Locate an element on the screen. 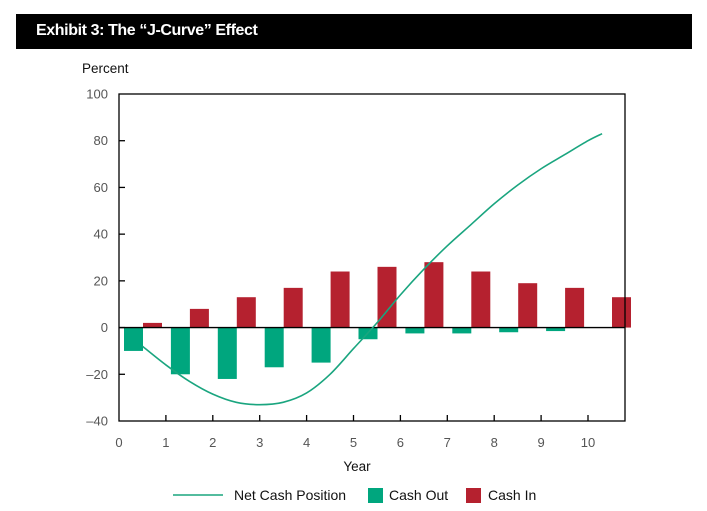 Image resolution: width=707 pixels, height=511 pixels. x-tick-label: 1 is located at coordinates (165, 442).